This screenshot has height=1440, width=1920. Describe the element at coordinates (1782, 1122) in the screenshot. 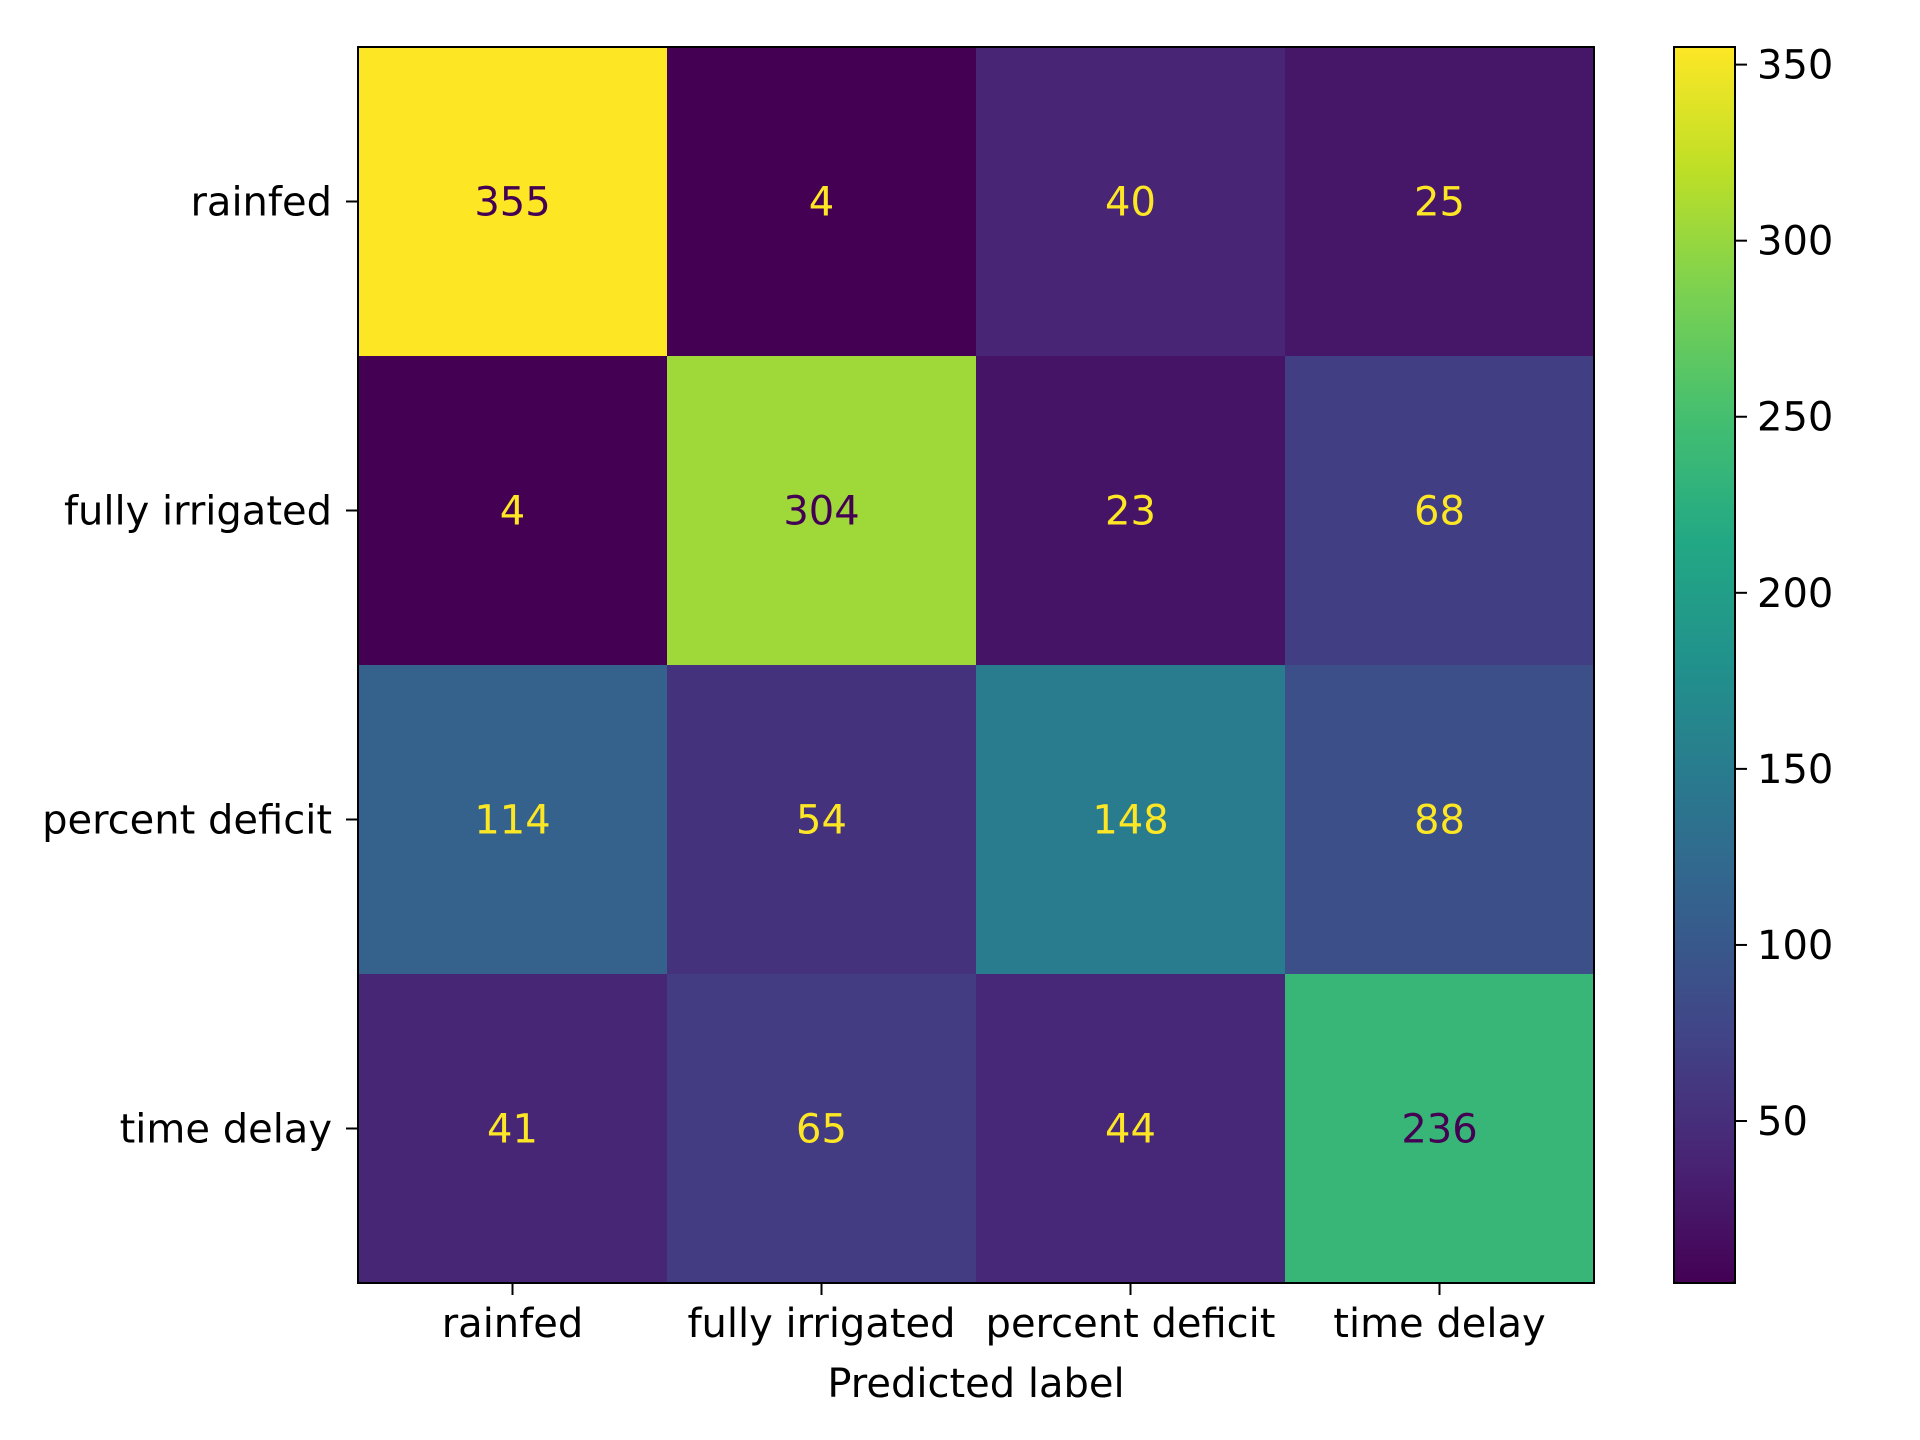

I see `colorbar-tick-label: 50` at that location.